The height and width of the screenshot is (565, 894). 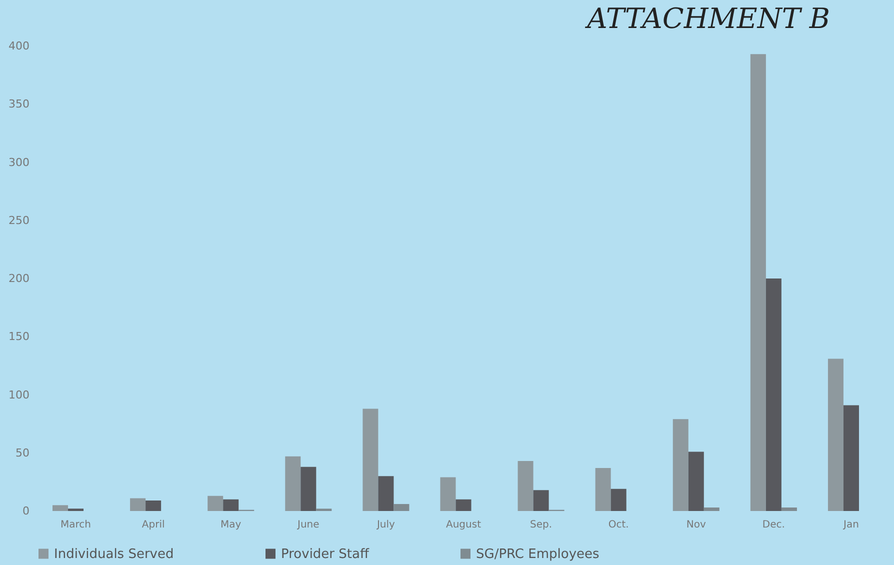 I want to click on x-tick-label: August, so click(x=464, y=525).